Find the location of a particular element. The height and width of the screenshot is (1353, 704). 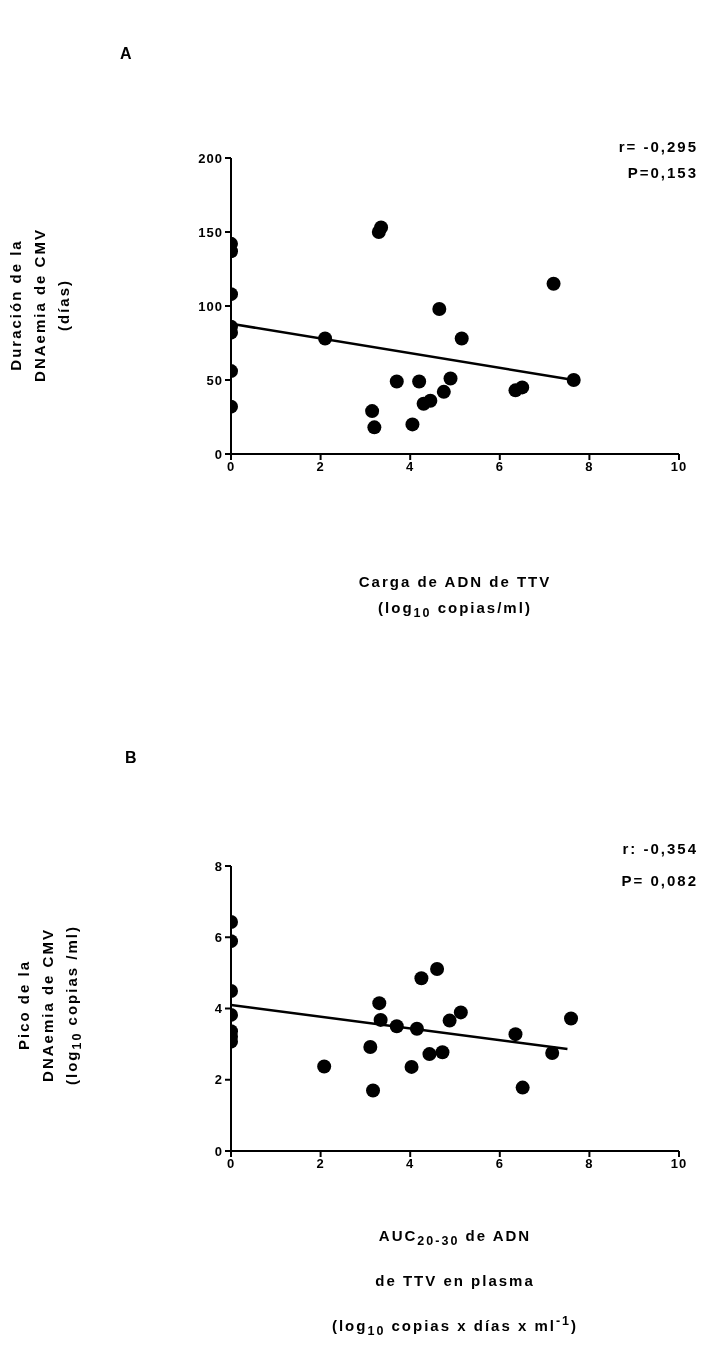

x-axis-title: Carga de ADN de TTV (log$_{10}$ copias/ml) is located at coordinates (455, 597).